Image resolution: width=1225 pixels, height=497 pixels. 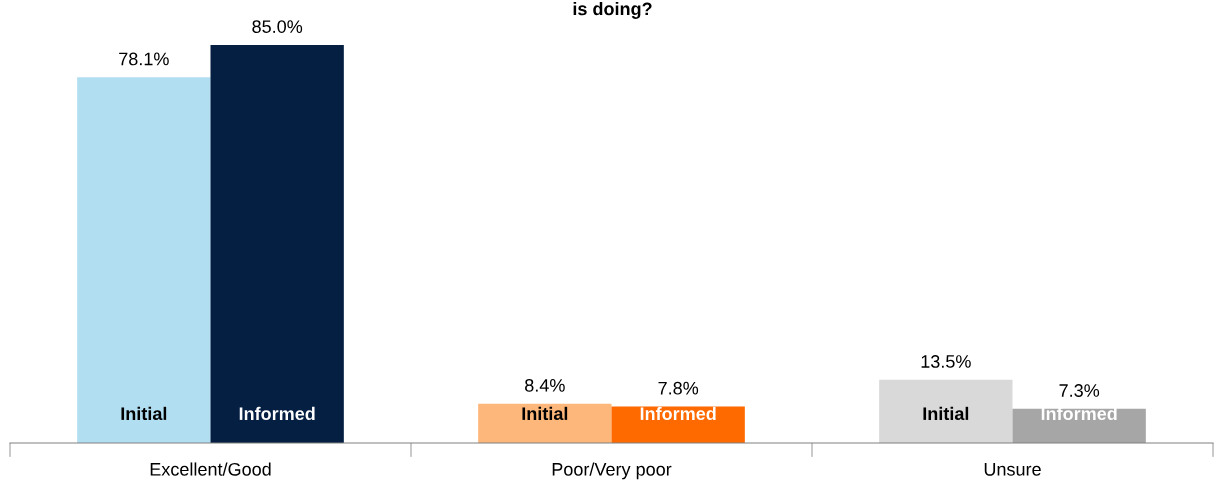 I want to click on x-tick-label: Excellent/Good, so click(x=210, y=469).